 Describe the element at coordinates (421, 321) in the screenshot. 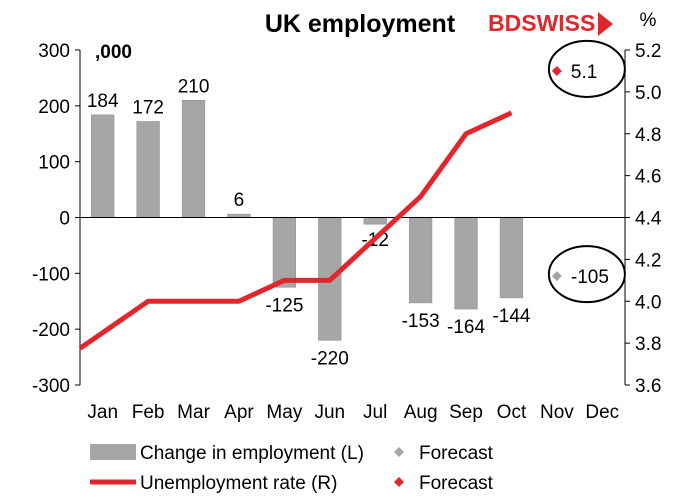

I see `bar-data-label: -153` at that location.